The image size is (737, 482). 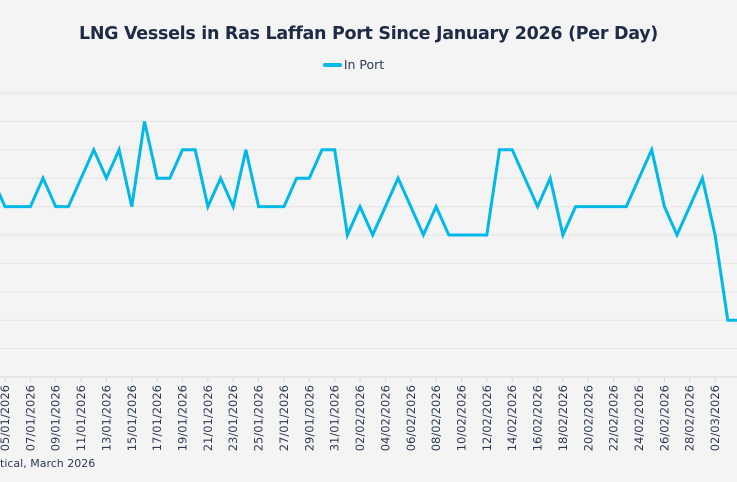 I want to click on x-tick-label: 27/01/2026, so click(x=284, y=418).